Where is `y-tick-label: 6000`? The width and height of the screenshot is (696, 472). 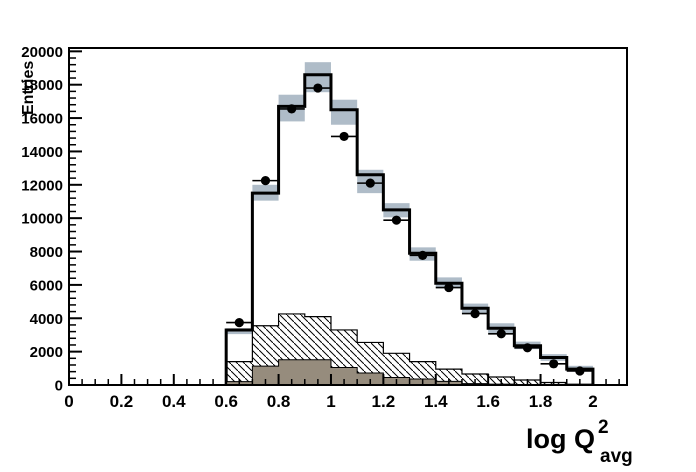 y-tick-label: 6000 is located at coordinates (46, 285).